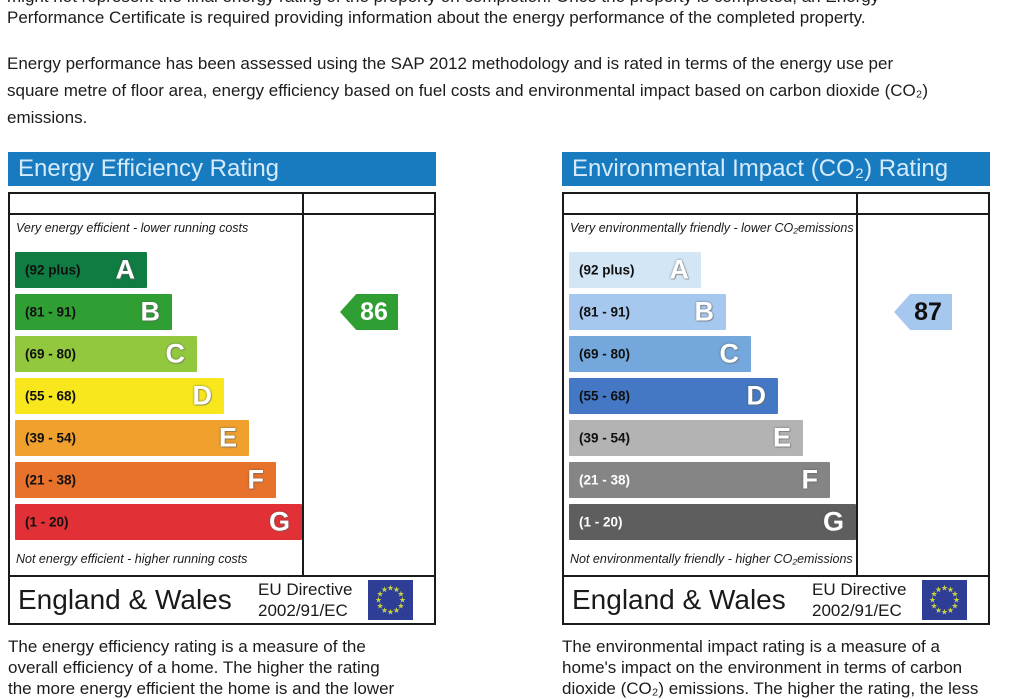  I want to click on current-rating-value: 86, so click(374, 311).